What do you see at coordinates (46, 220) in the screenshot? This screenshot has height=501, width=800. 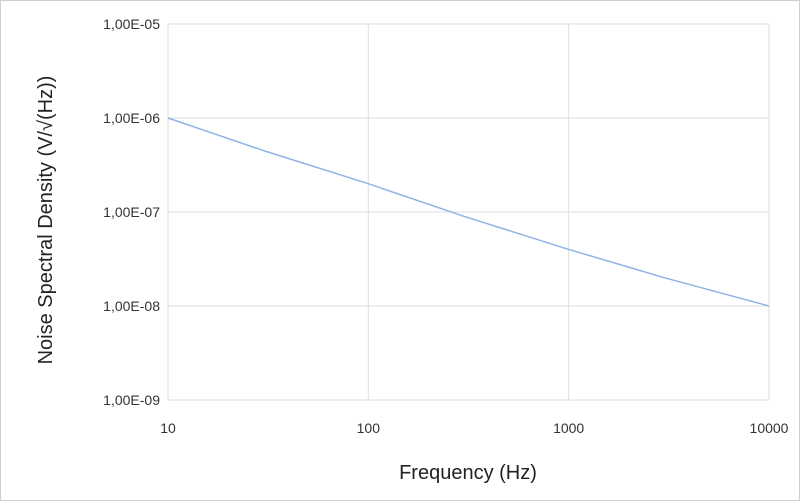 I see `y-axis-title: Noise Spectral Density (V/√(Hz))` at bounding box center [46, 220].